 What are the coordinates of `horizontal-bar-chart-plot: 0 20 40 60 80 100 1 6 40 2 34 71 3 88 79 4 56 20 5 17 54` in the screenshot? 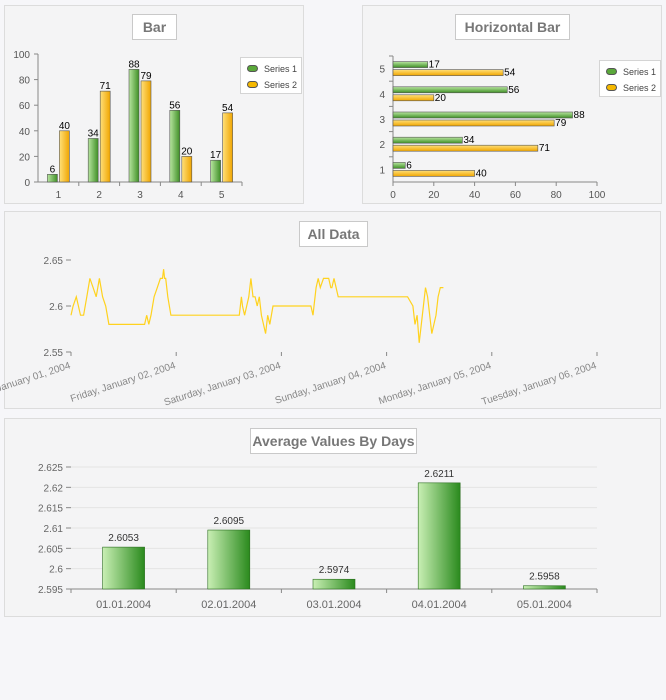 It's located at (492, 128).